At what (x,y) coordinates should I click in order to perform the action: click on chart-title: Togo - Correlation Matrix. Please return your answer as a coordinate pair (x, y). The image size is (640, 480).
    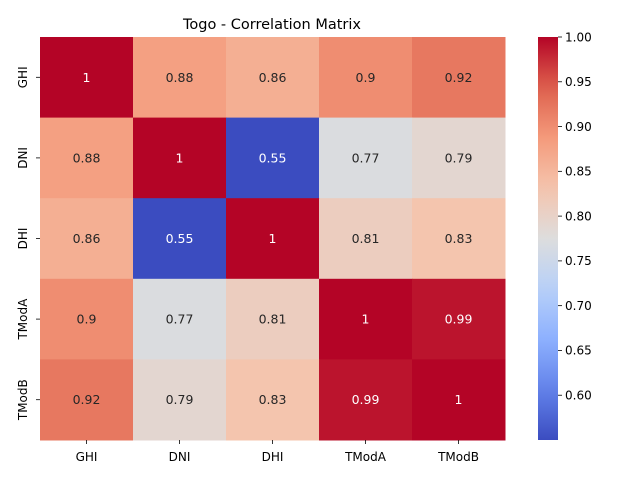
    Looking at the image, I should click on (271, 25).